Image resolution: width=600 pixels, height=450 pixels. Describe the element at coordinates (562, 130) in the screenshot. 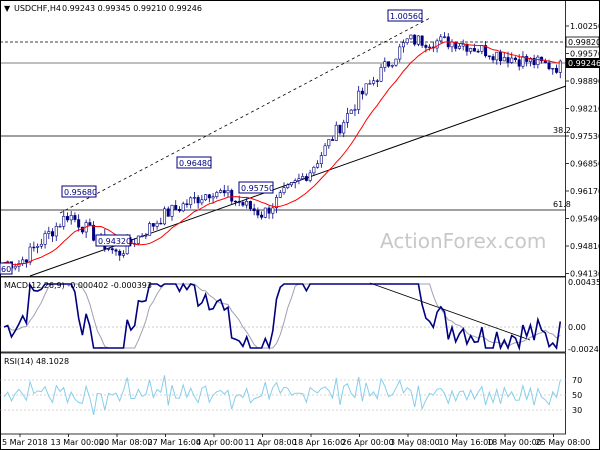

I see `fib-382-label: 38.2` at that location.